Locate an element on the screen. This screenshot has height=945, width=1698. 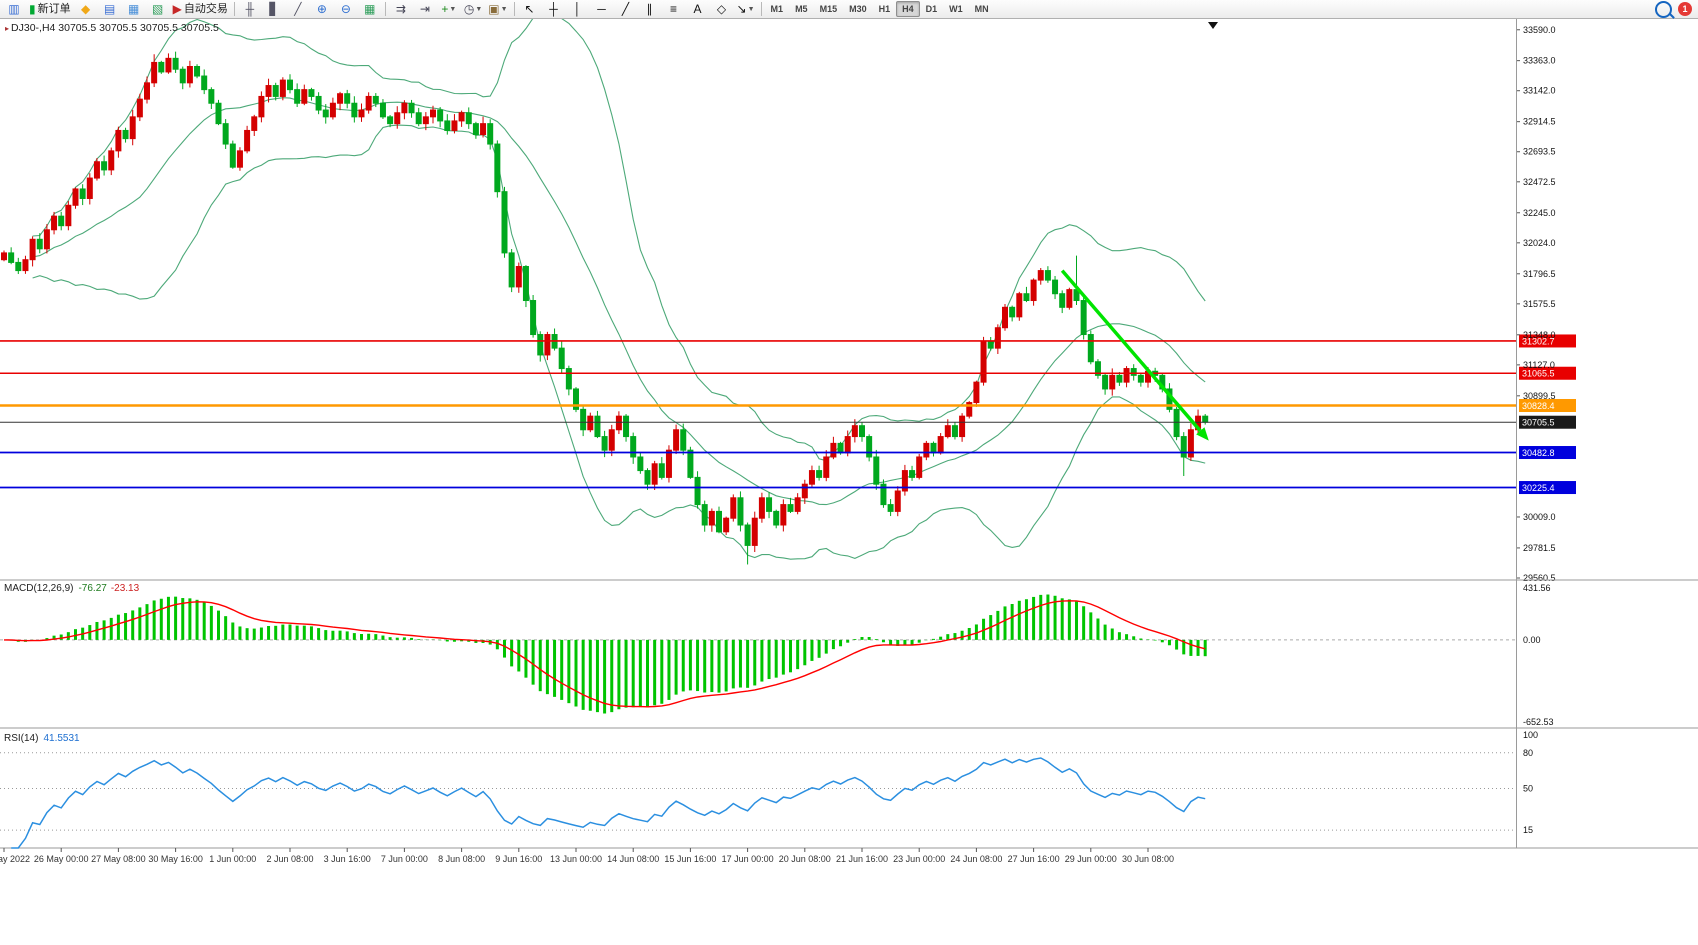
timeframe-h1-button: H1 is located at coordinates (884, 9).